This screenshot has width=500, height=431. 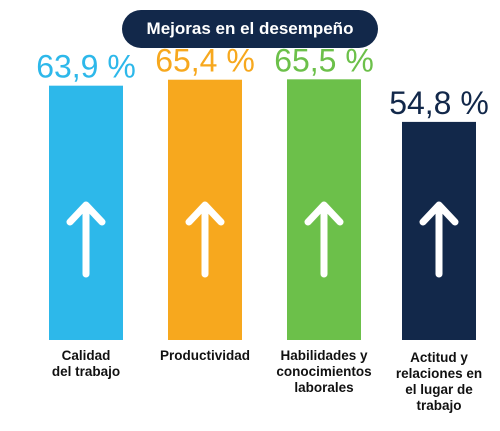 What do you see at coordinates (204, 355) in the screenshot?
I see `category-label-2: Productividad` at bounding box center [204, 355].